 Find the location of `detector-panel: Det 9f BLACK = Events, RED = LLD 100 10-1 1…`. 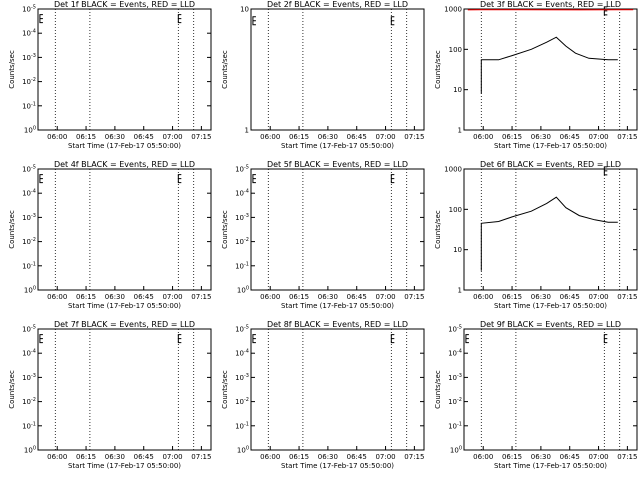

detector-panel: Det 9f BLACK = Events, RED = LLD 100 10-1 1… is located at coordinates (536, 395).